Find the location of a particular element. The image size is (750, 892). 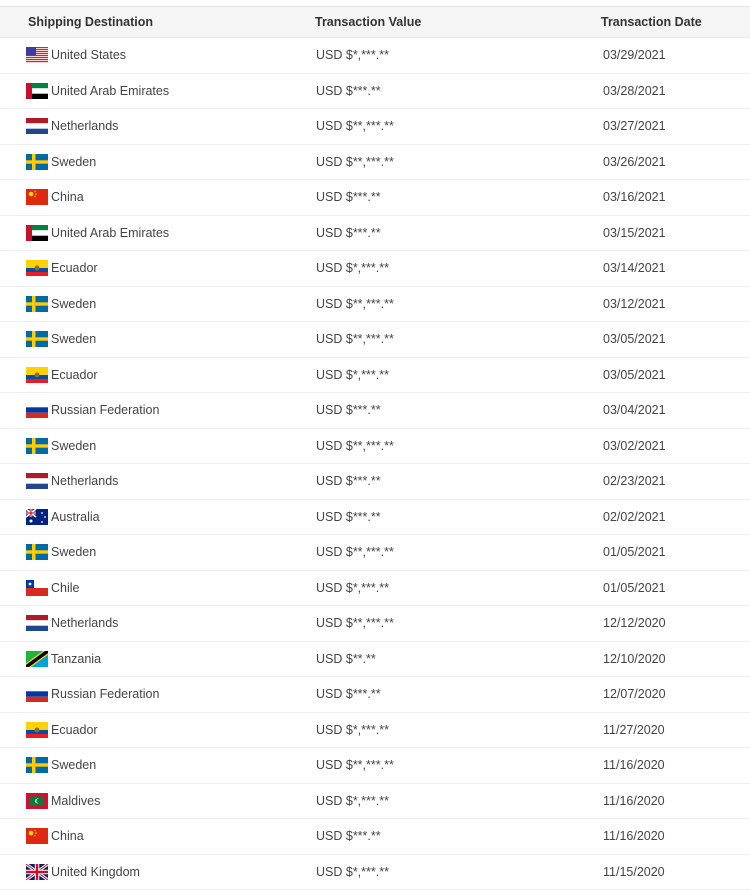

country-name: United Kingdom is located at coordinates (95, 871).